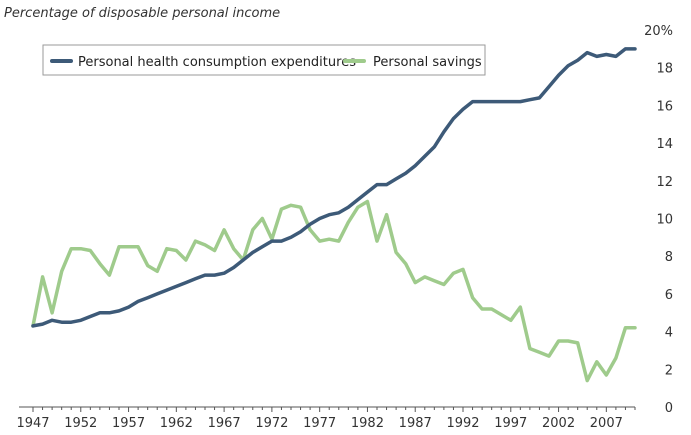 The height and width of the screenshot is (435, 691). I want to click on y-tick-label: 12, so click(664, 182).